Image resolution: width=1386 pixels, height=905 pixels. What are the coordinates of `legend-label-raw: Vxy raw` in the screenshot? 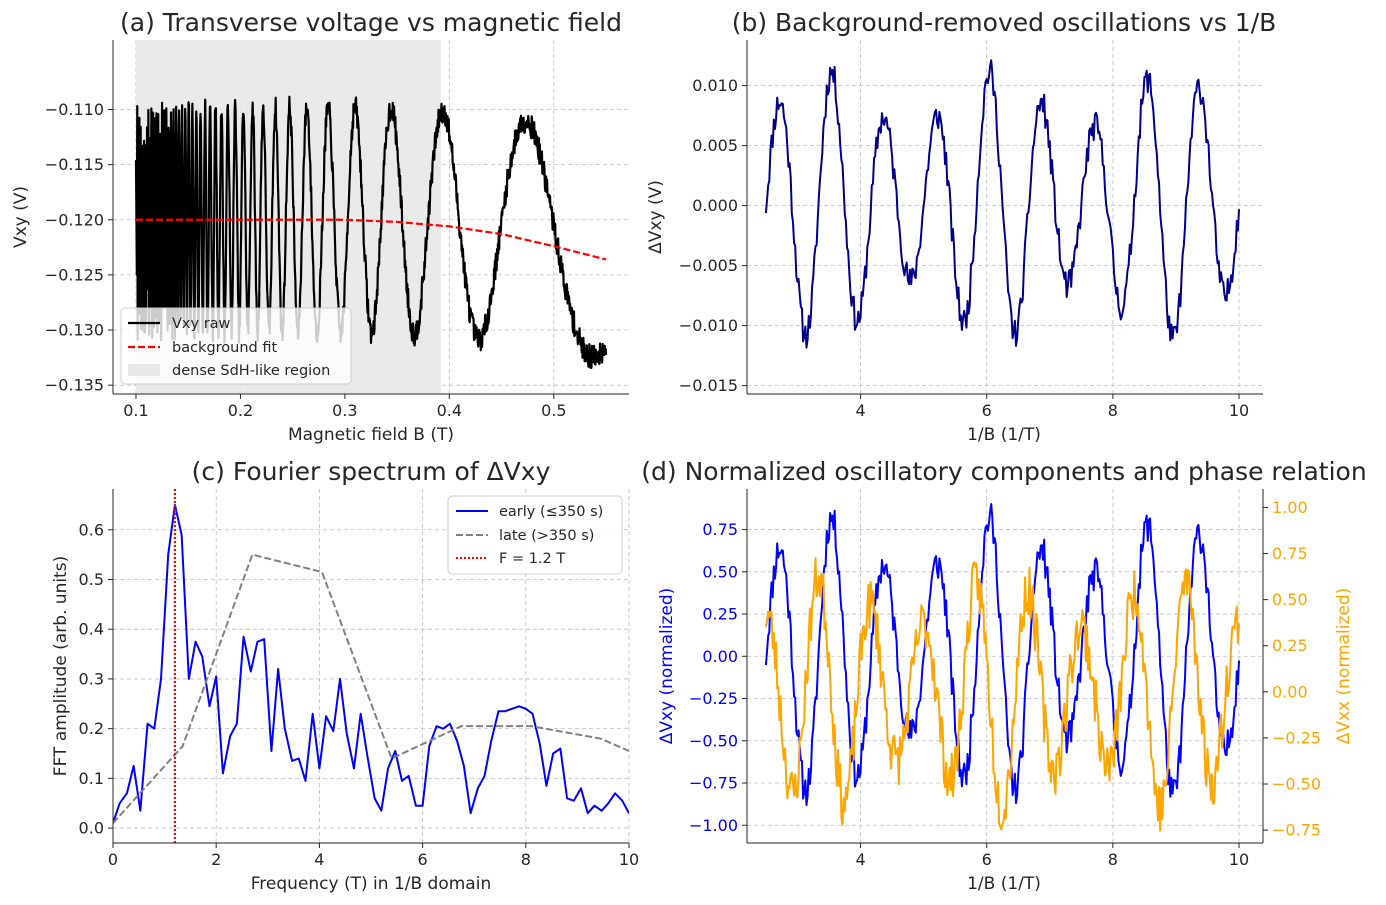 It's located at (201, 324).